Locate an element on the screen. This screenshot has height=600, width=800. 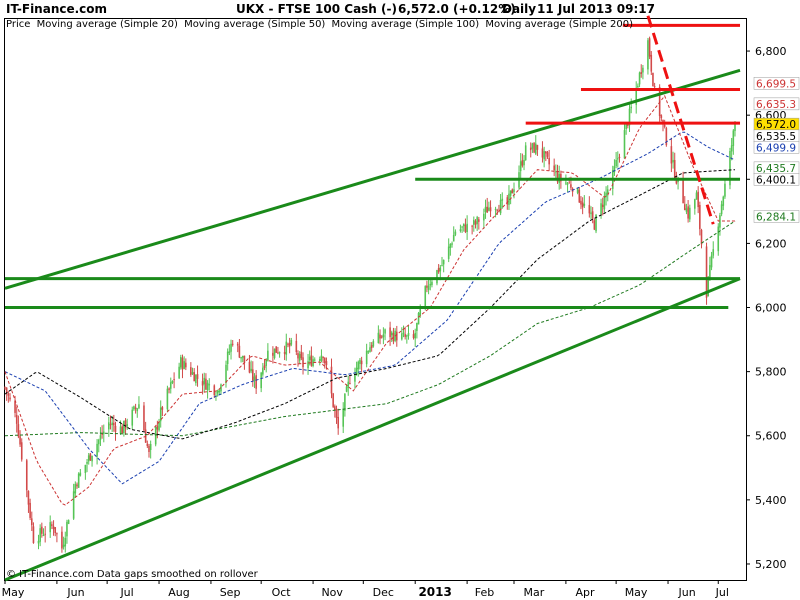
y-tick-label: 5,600 is located at coordinates (771, 436).